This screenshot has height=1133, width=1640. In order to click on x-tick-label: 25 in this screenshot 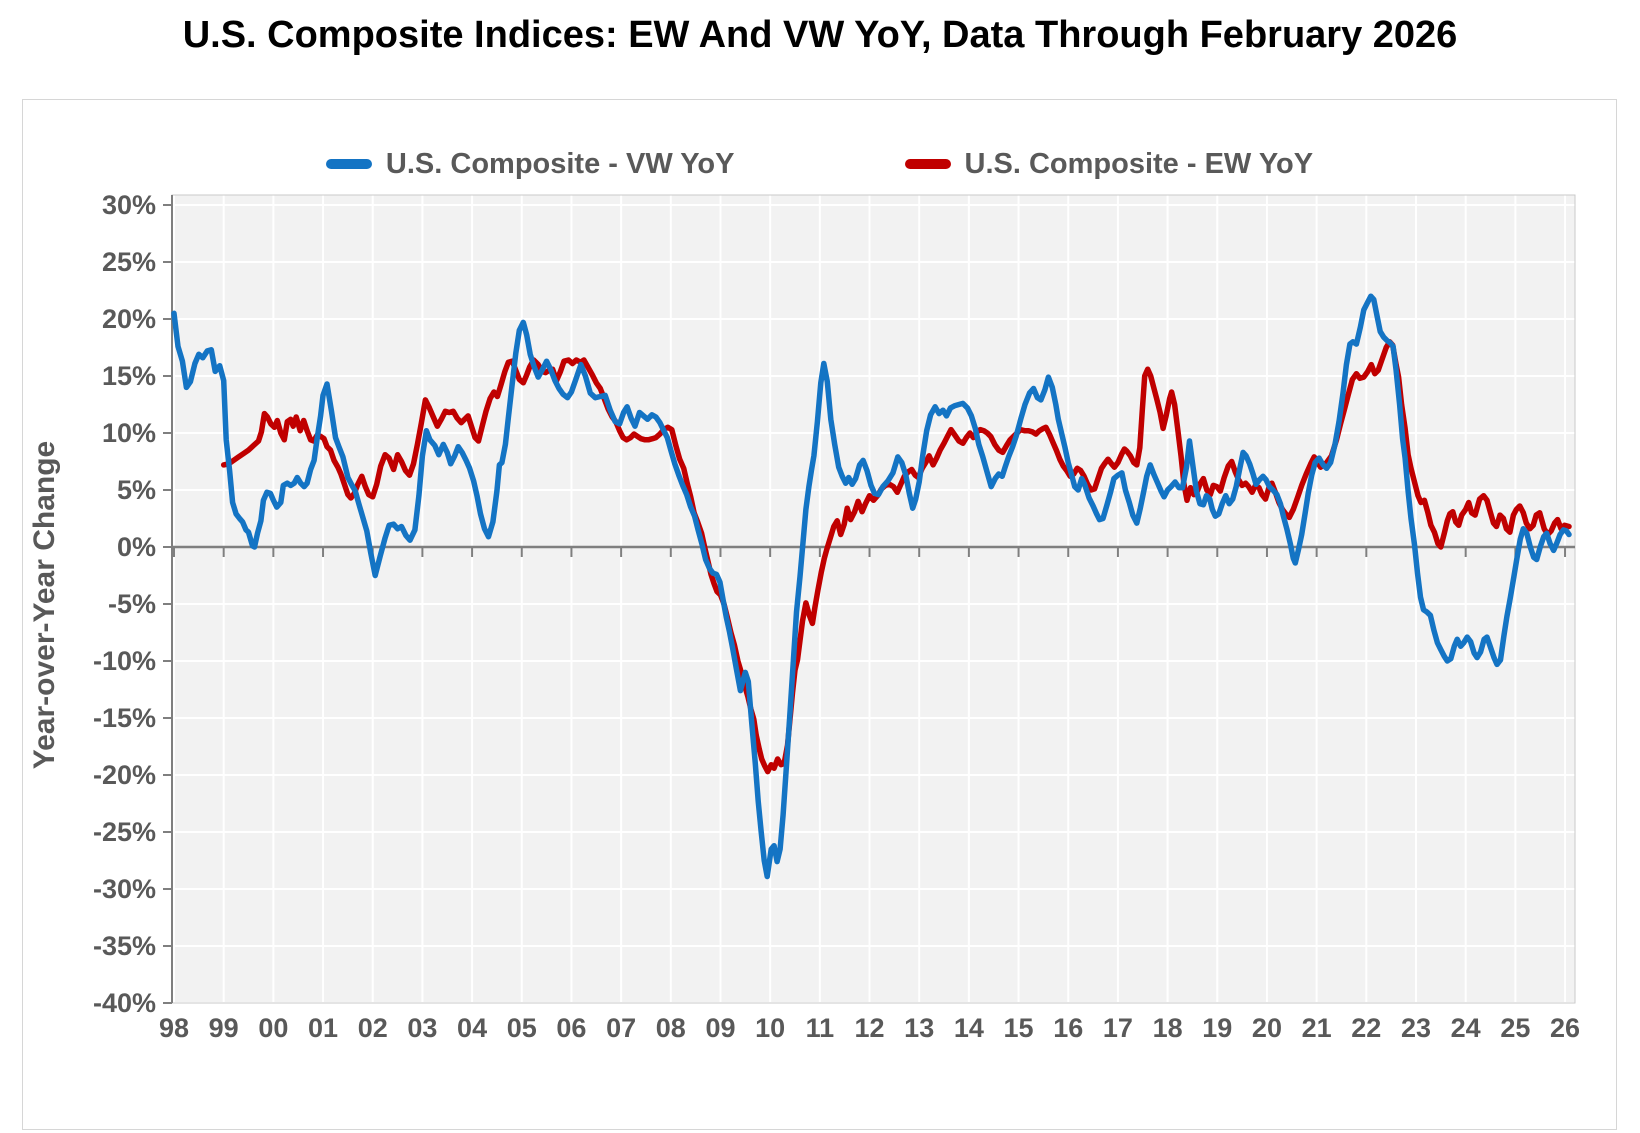, I will do `click(1515, 1028)`.